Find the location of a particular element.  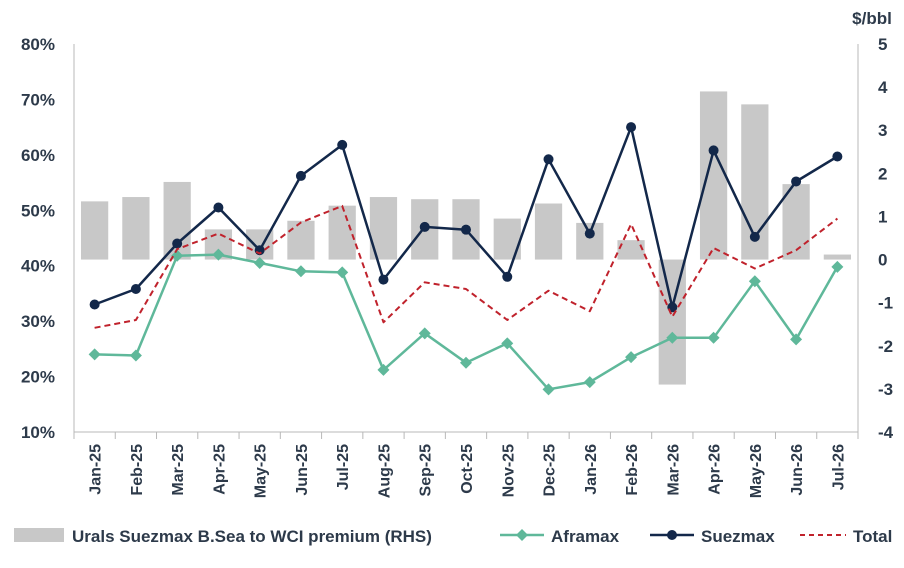

x-tick-label: Feb-26 is located at coordinates (632, 470).